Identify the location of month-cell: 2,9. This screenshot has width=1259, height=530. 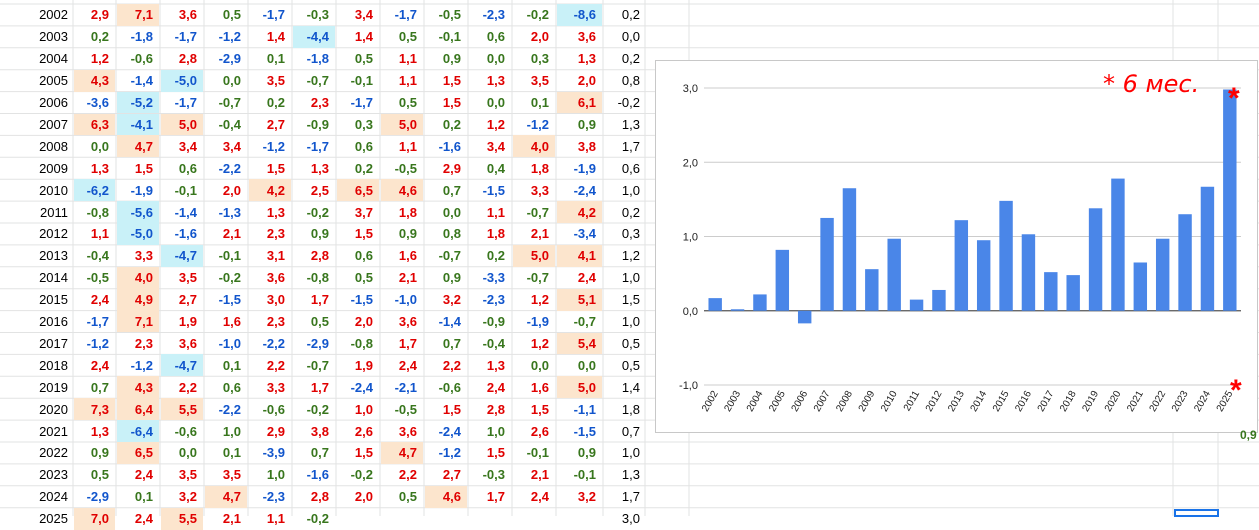
(275, 431).